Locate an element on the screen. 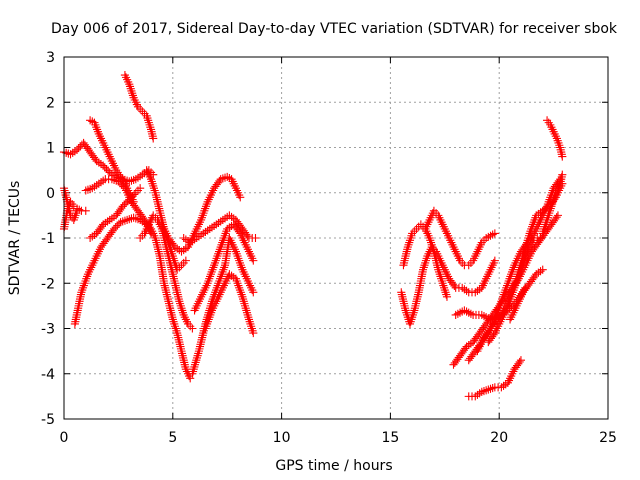 The height and width of the screenshot is (480, 640). y-tick-label: 0 is located at coordinates (50, 194).